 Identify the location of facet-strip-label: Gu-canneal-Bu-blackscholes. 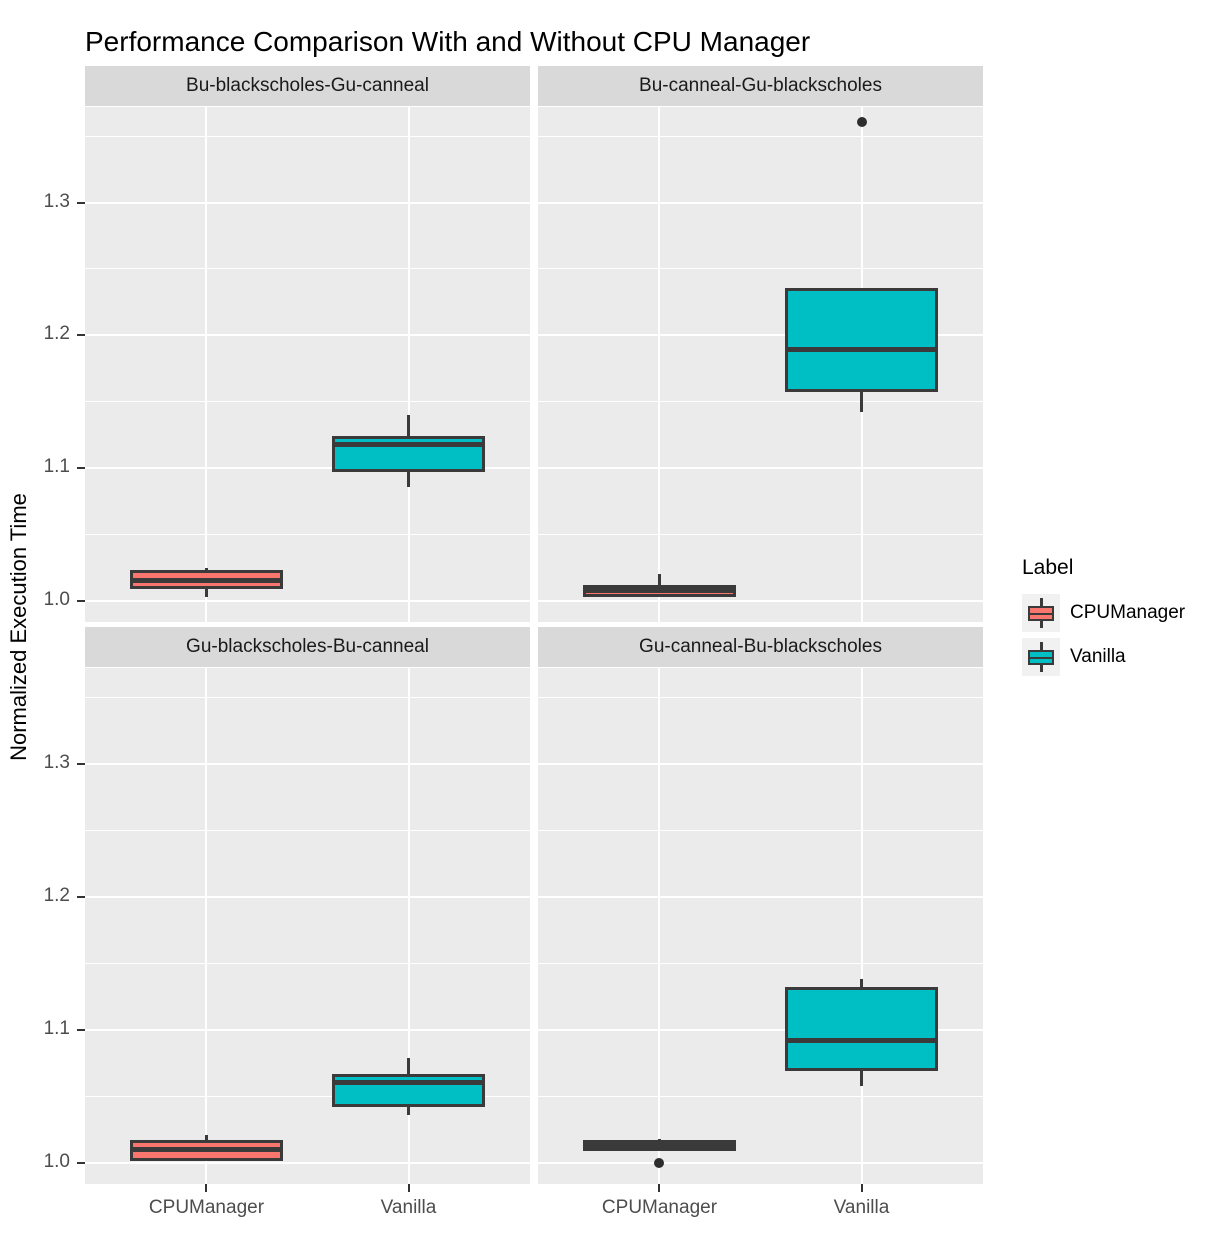
(760, 646).